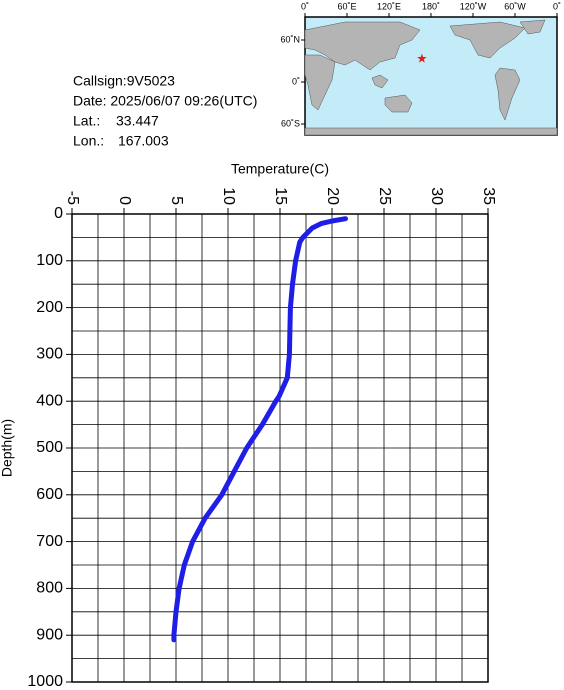 This screenshot has height=690, width=564. What do you see at coordinates (296, 81) in the screenshot?
I see `map-lat-label: 0˚` at bounding box center [296, 81].